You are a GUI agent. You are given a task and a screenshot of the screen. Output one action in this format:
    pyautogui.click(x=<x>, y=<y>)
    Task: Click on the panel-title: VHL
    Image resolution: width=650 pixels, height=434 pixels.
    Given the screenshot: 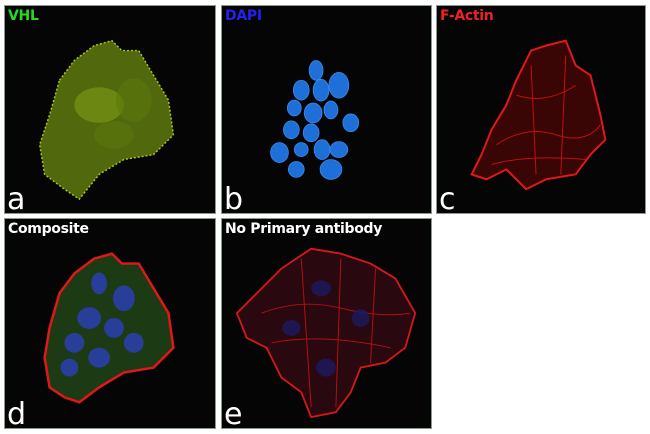 What is the action you would take?
    pyautogui.click(x=23, y=16)
    